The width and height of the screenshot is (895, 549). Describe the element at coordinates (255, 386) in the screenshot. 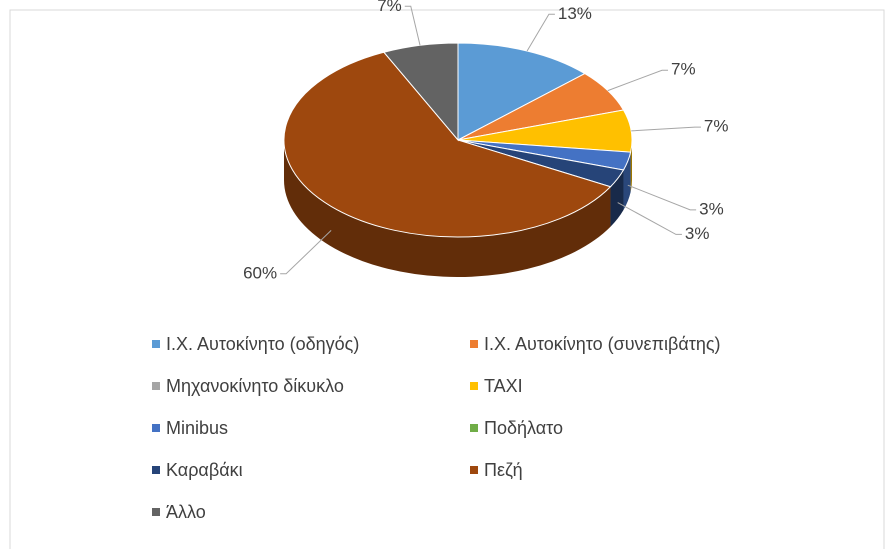

I see `legend-label: Μηχανοκίνητο δίκυκλο` at that location.